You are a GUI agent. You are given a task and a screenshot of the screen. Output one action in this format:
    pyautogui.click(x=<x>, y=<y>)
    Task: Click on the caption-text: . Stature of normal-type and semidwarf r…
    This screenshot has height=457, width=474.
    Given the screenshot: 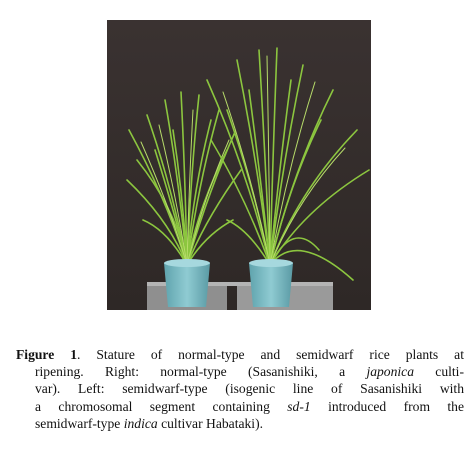 What is the action you would take?
    pyautogui.click(x=270, y=354)
    